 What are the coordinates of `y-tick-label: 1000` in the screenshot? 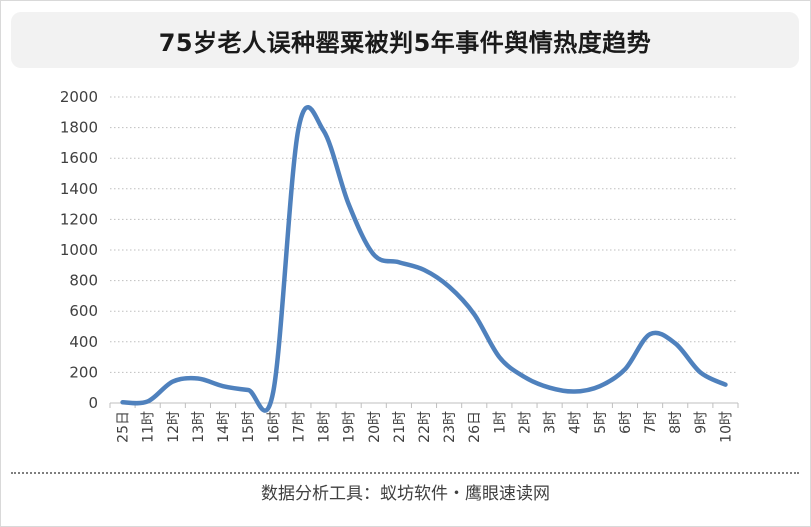 It's located at (79, 250).